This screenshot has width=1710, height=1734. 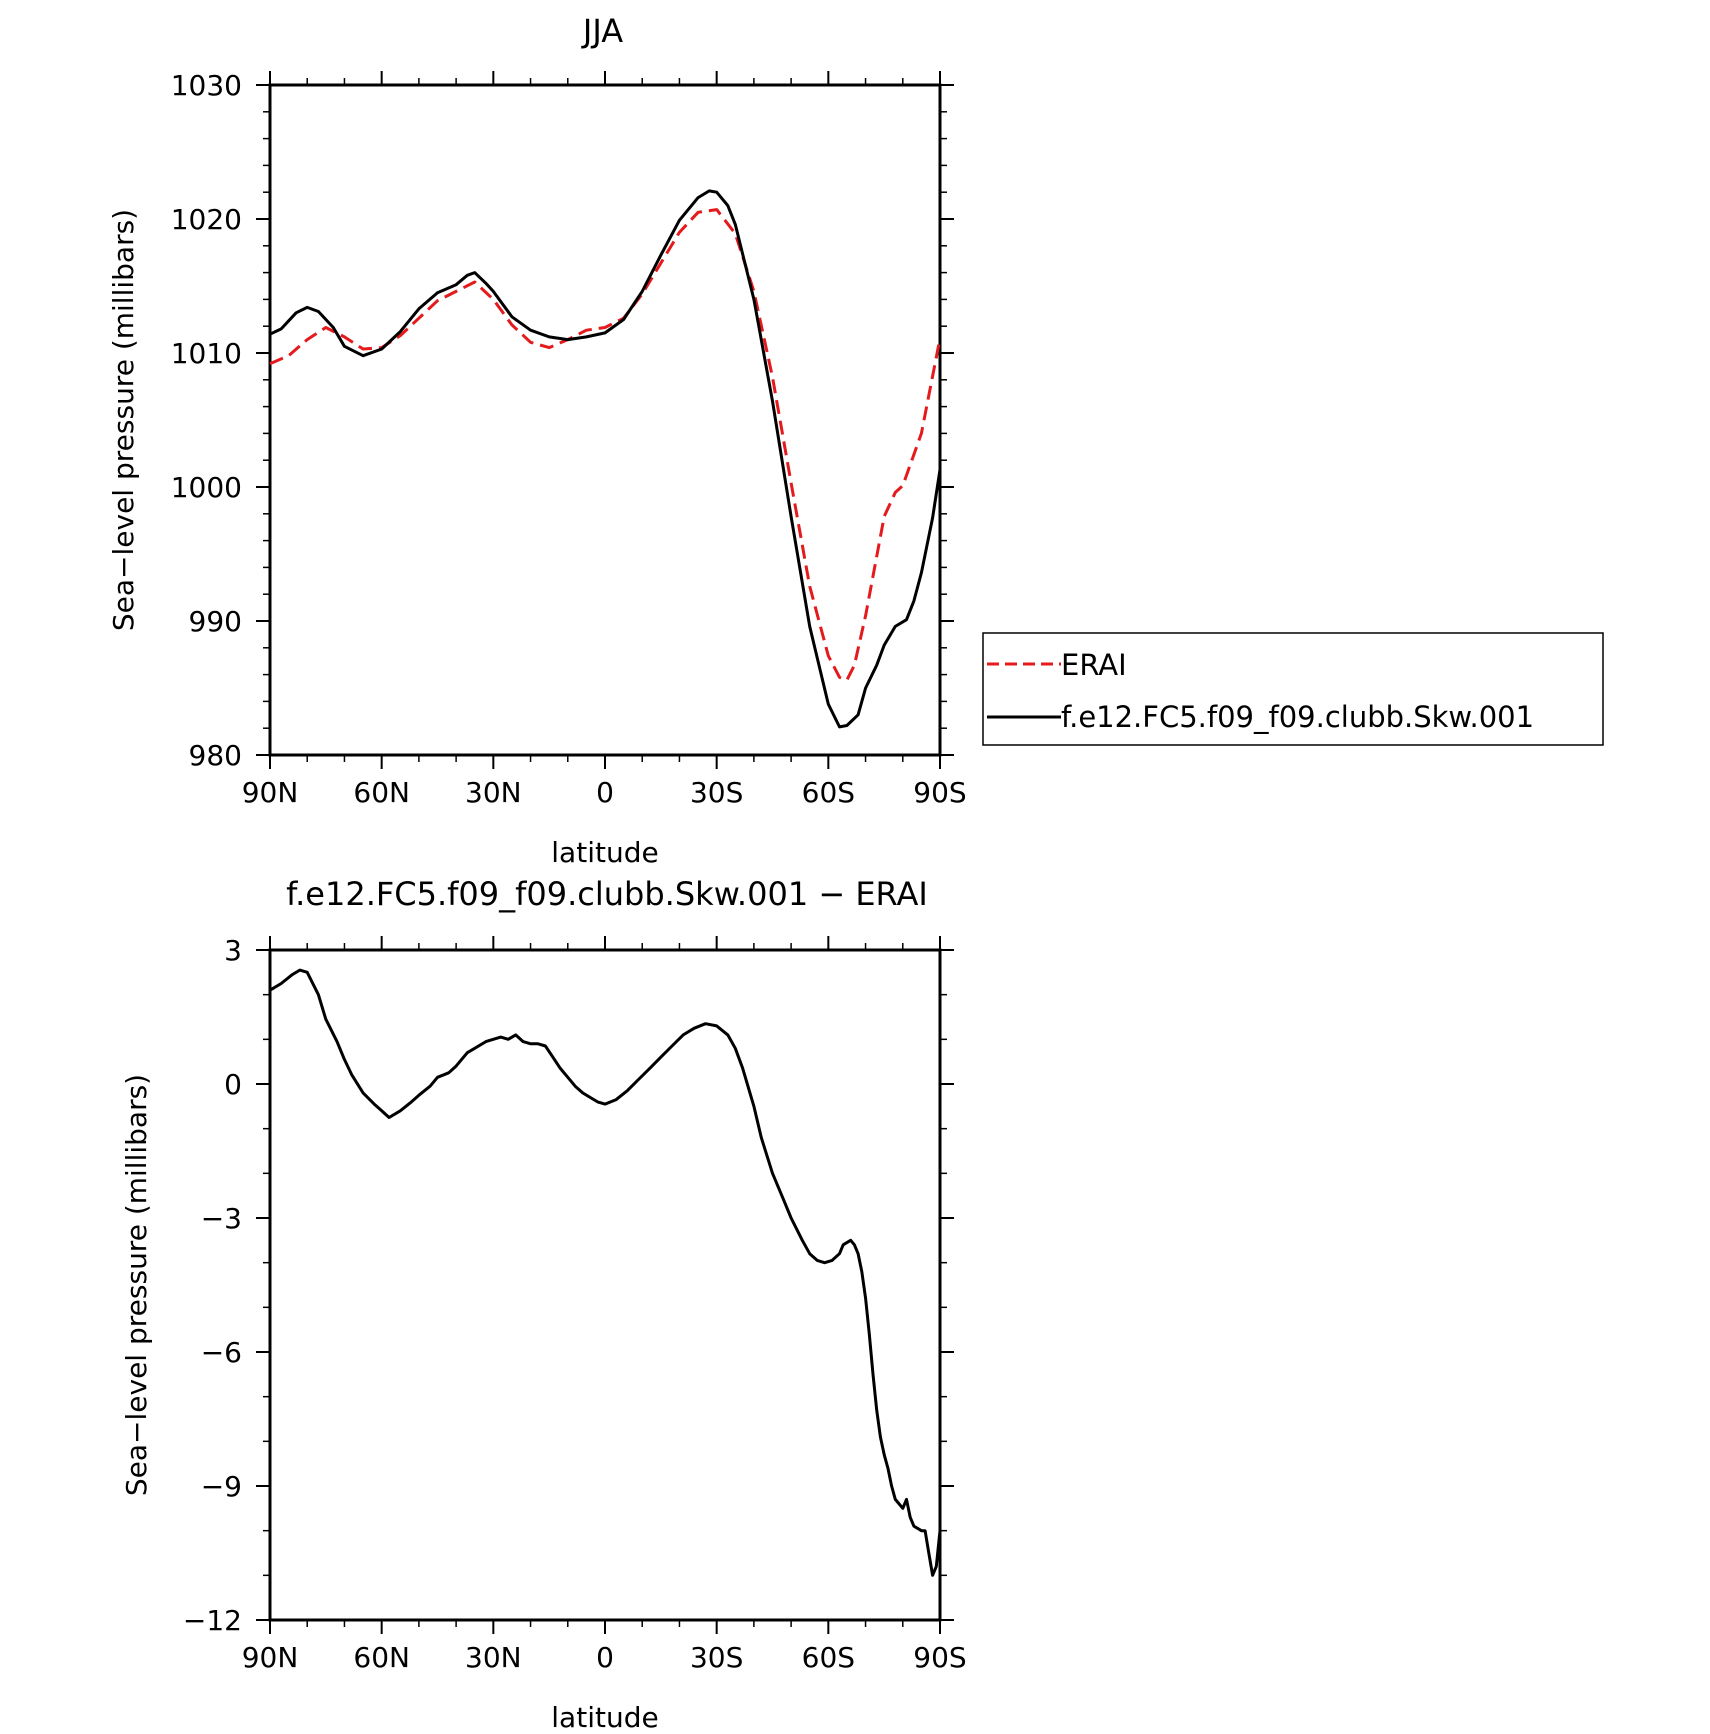 What do you see at coordinates (206, 85) in the screenshot?
I see `y-tick-label: 1030` at bounding box center [206, 85].